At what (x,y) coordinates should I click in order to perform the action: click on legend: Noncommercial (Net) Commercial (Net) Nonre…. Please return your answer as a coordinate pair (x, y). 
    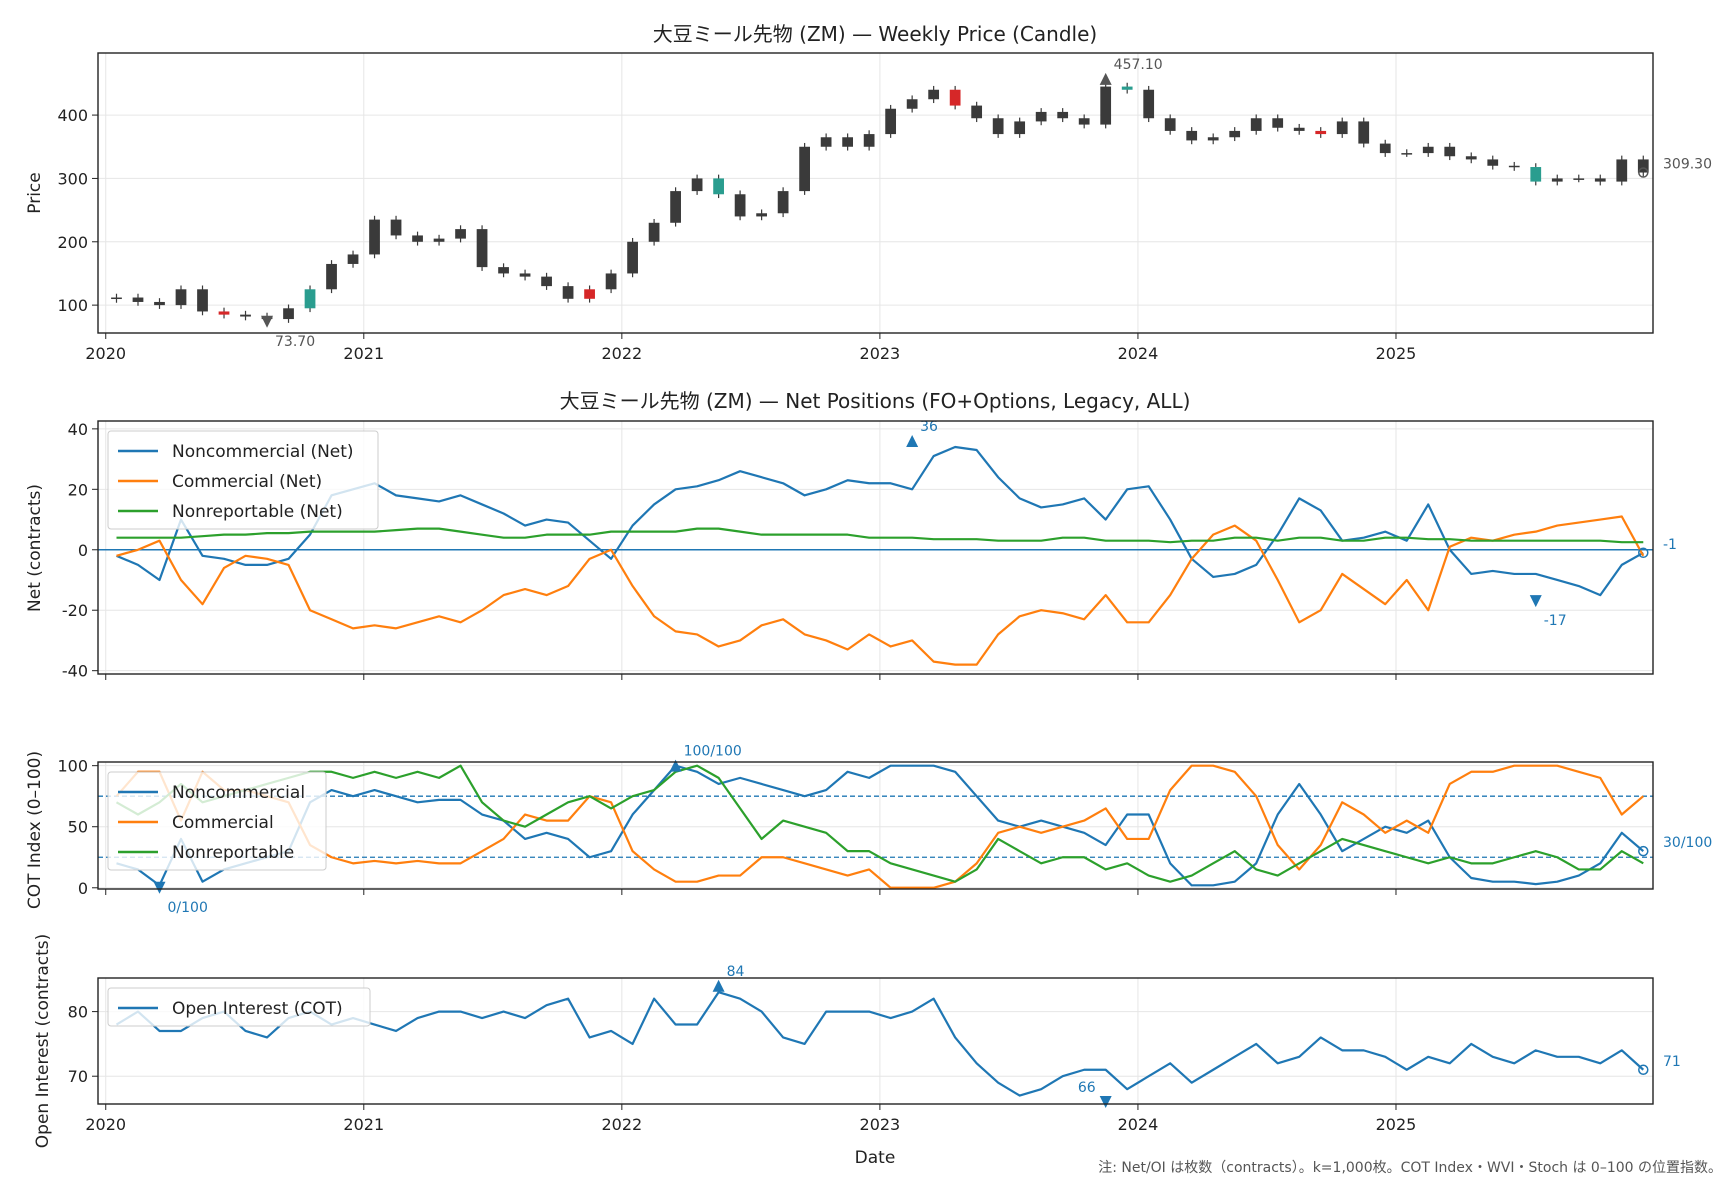
    Looking at the image, I should click on (243, 480).